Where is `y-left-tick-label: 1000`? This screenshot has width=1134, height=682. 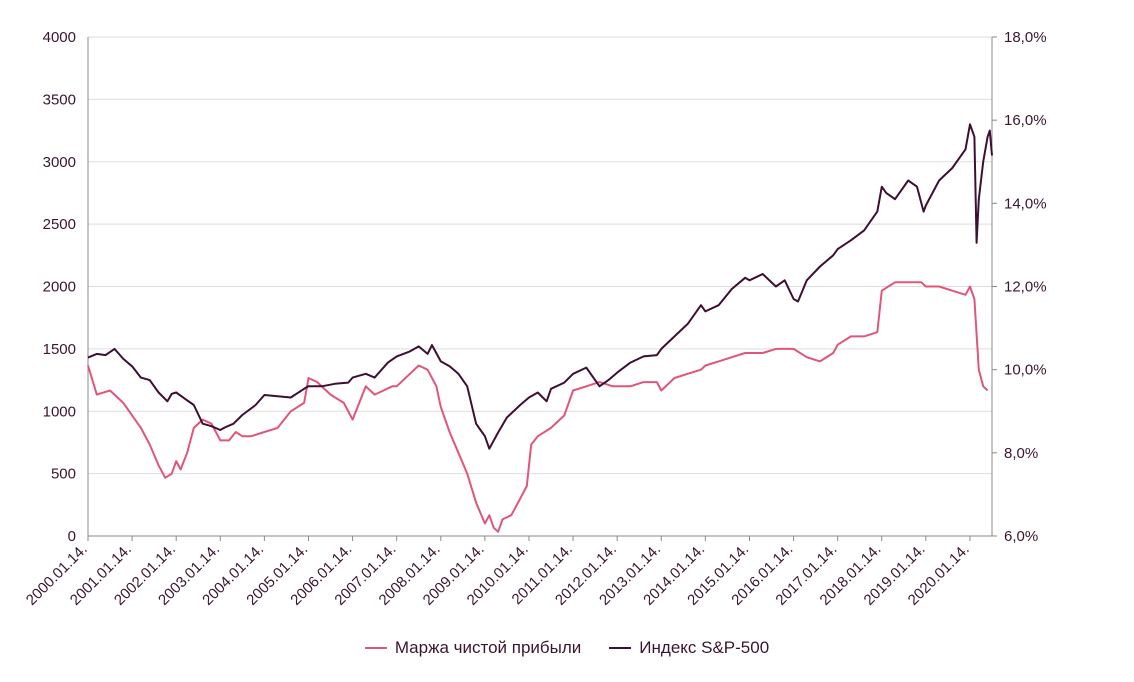 y-left-tick-label: 1000 is located at coordinates (59, 411).